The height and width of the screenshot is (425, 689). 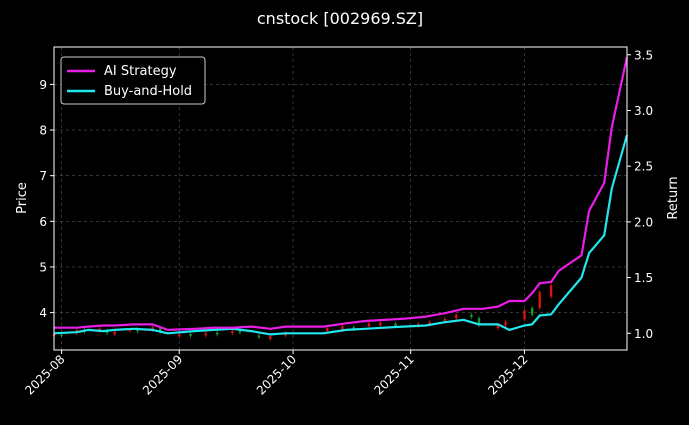 I want to click on legend-box, so click(x=133, y=80).